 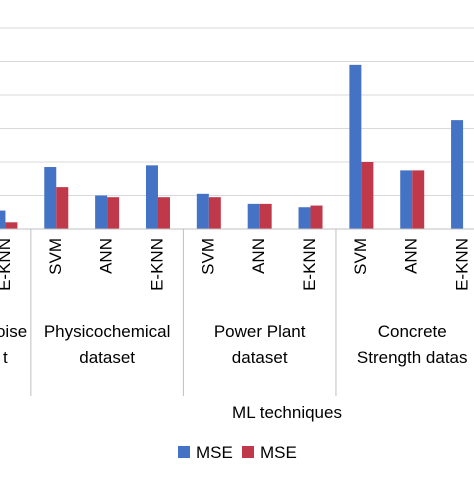 I want to click on group-label: t, so click(x=5, y=357).